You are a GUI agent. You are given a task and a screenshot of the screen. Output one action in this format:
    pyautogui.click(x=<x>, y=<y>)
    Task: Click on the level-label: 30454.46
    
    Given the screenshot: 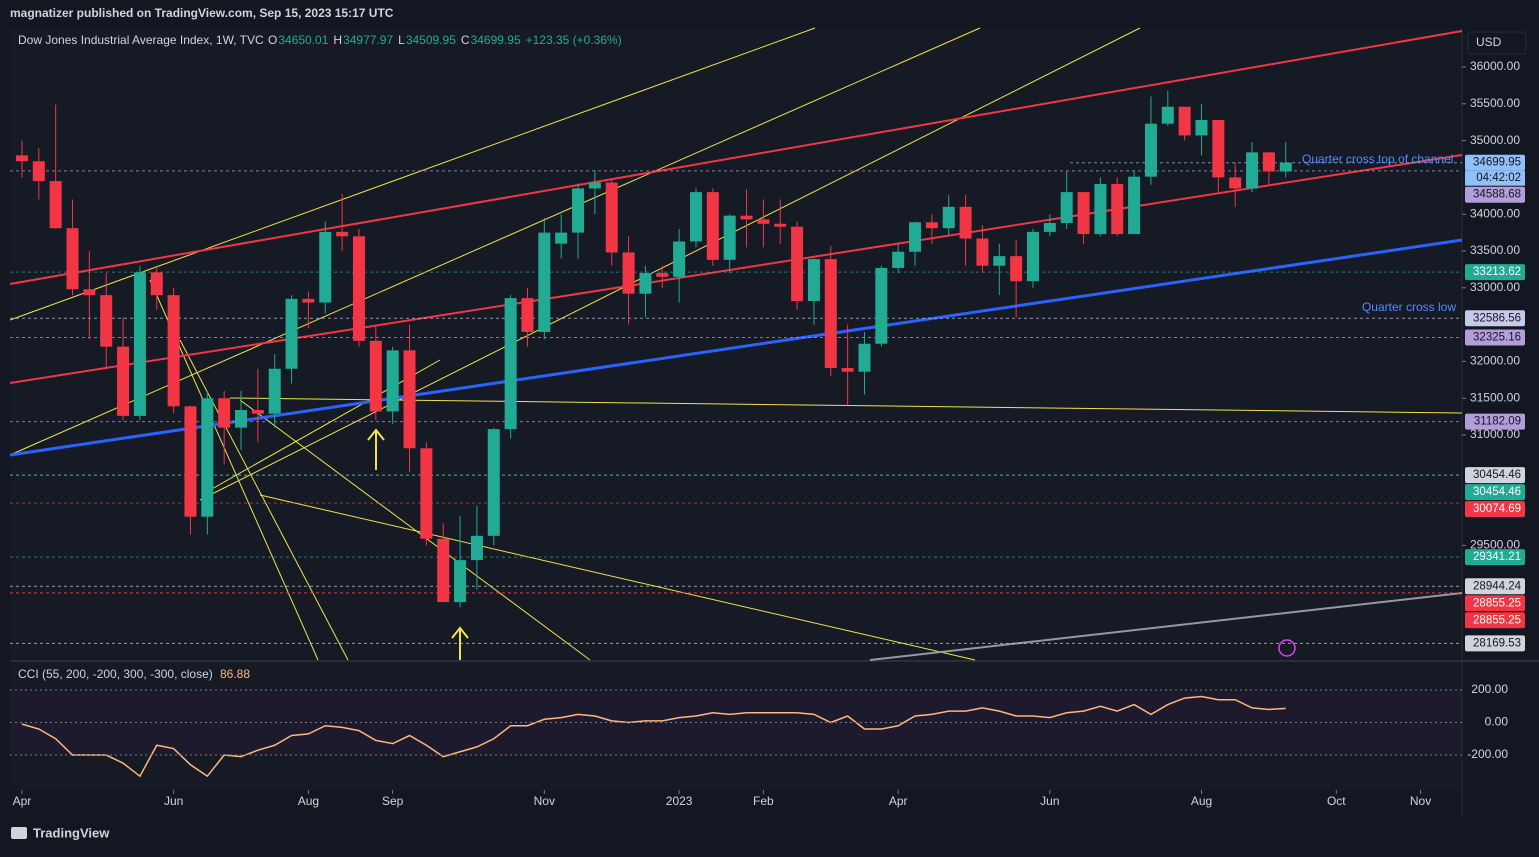 What is the action you would take?
    pyautogui.click(x=1497, y=475)
    